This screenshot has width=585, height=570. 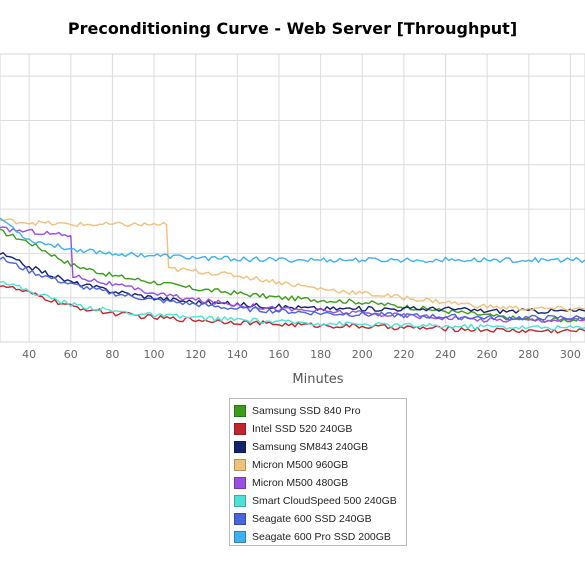 I want to click on x-tick-label: 160, so click(x=278, y=354).